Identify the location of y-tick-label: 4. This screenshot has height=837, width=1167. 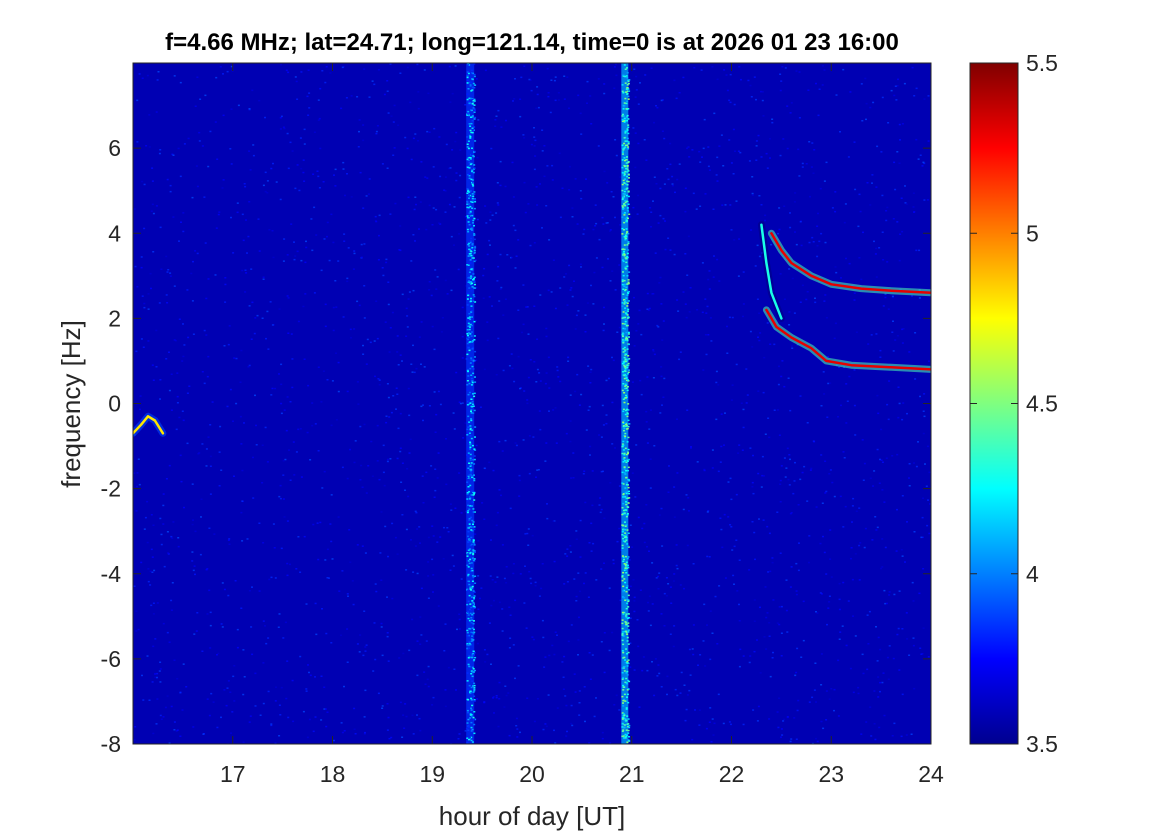
(114, 233).